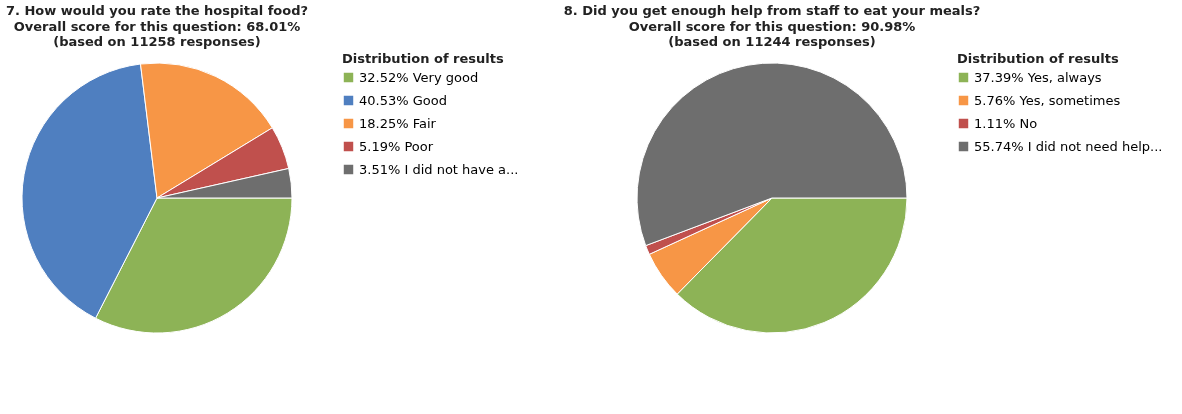 This screenshot has height=414, width=1182. I want to click on legend-label: 1.11% No, so click(1006, 123).